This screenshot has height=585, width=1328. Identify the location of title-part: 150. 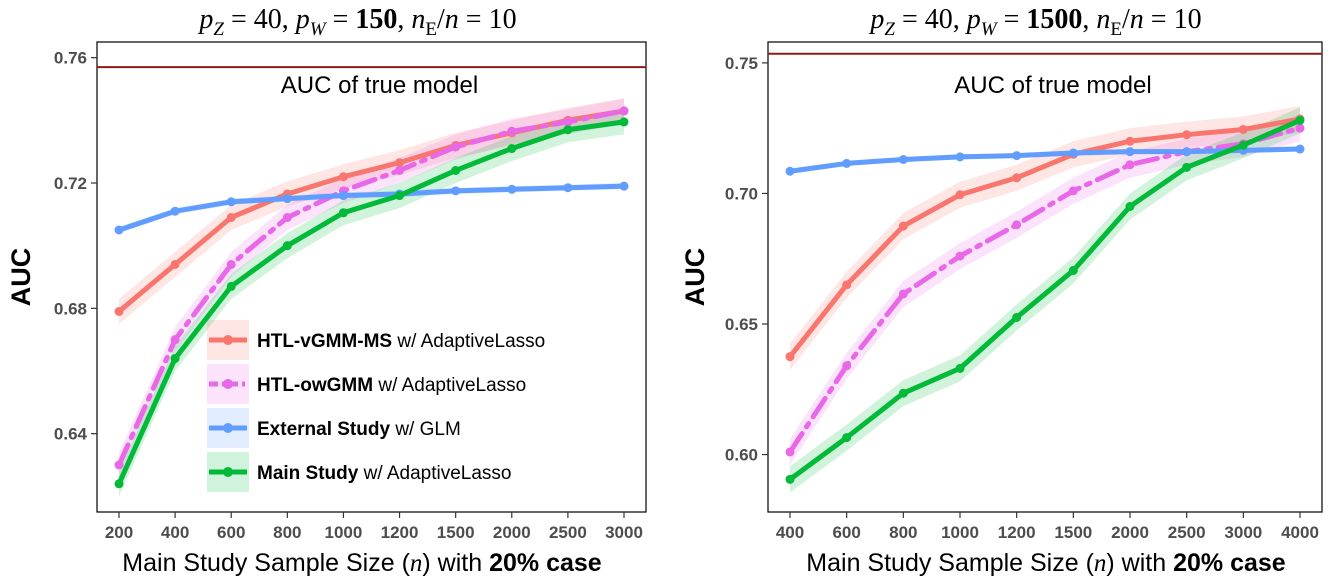
(376, 19).